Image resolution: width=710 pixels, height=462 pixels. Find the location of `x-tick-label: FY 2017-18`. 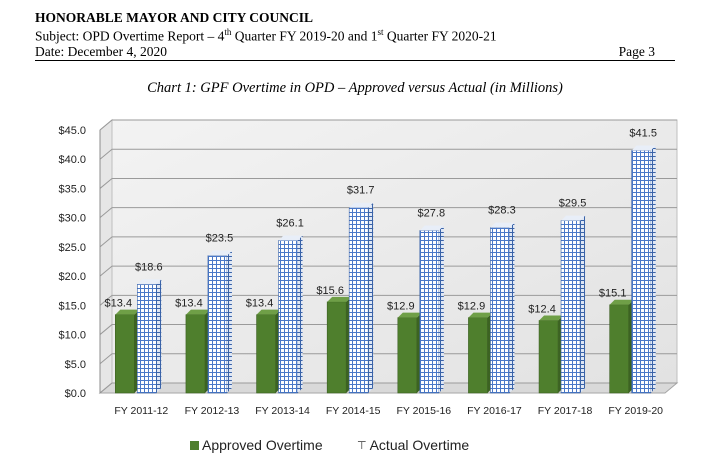

x-tick-label: FY 2017-18 is located at coordinates (565, 411).